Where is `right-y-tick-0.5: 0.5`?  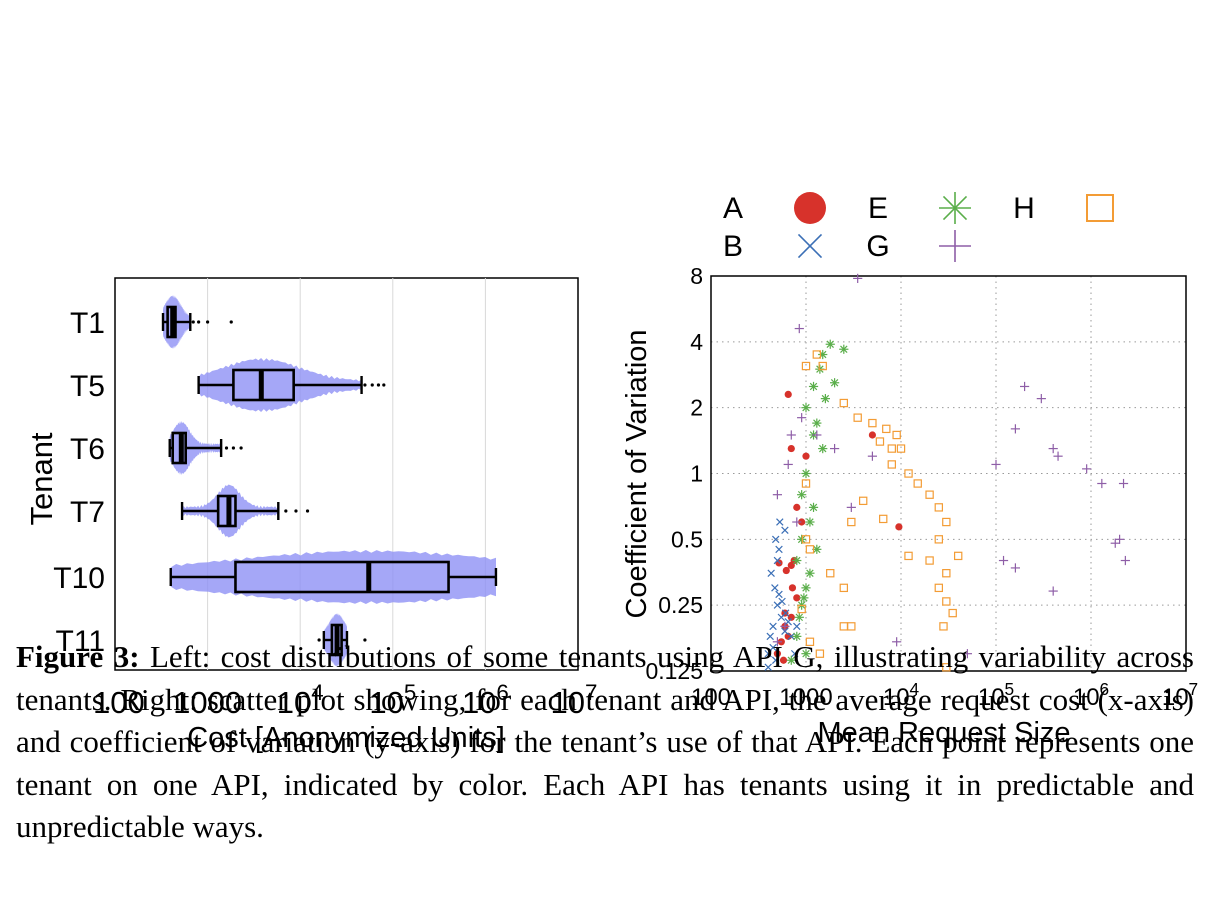
right-y-tick-0.5: 0.5 is located at coordinates (687, 539).